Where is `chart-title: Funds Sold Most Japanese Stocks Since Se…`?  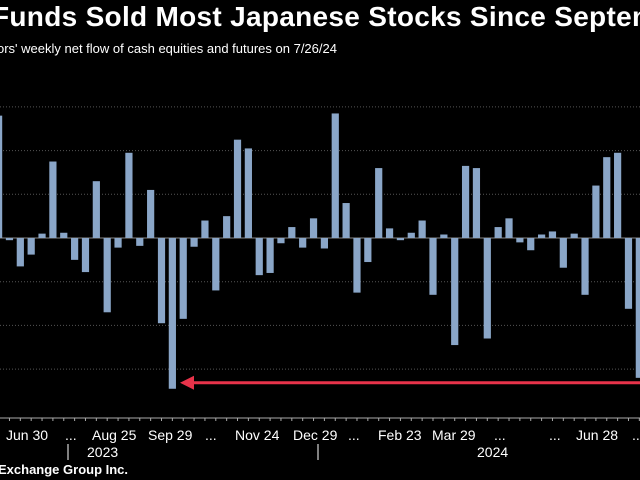
chart-title: Funds Sold Most Japanese Stocks Since Se… is located at coordinates (320, 16).